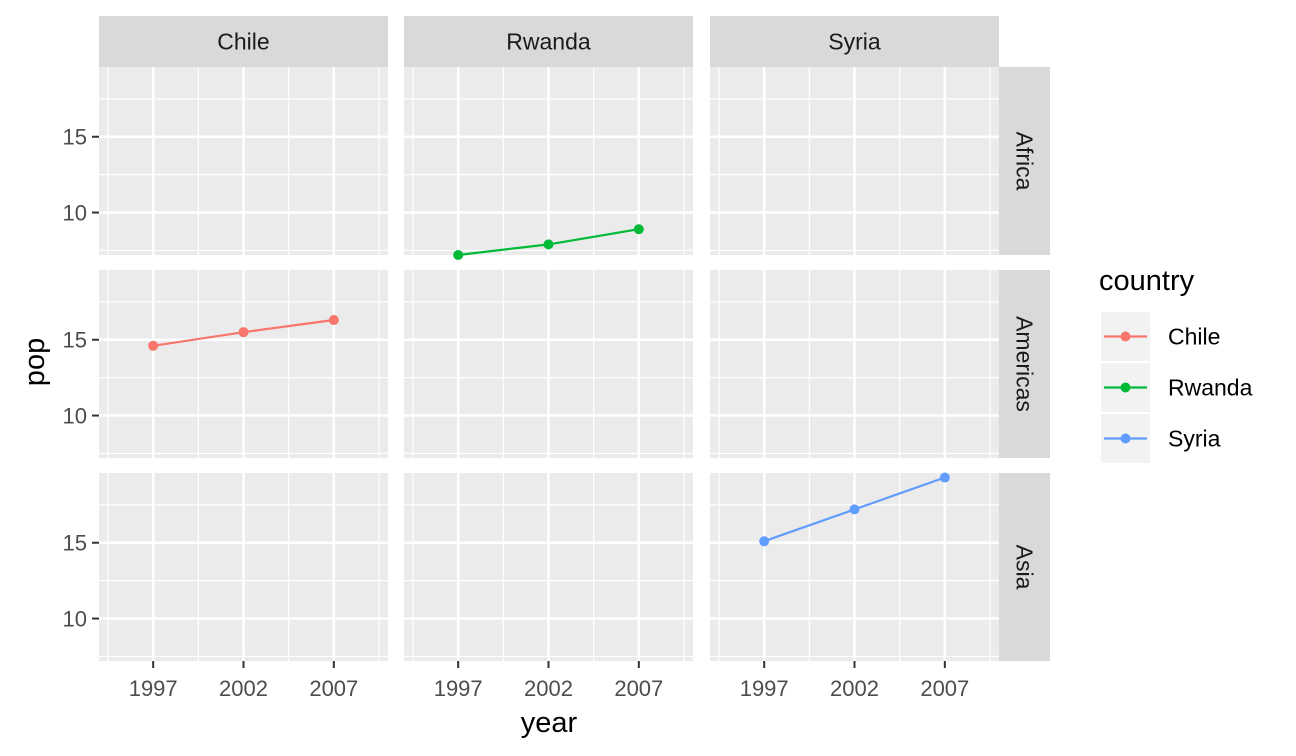  I want to click on strip-chile, so click(243, 41).